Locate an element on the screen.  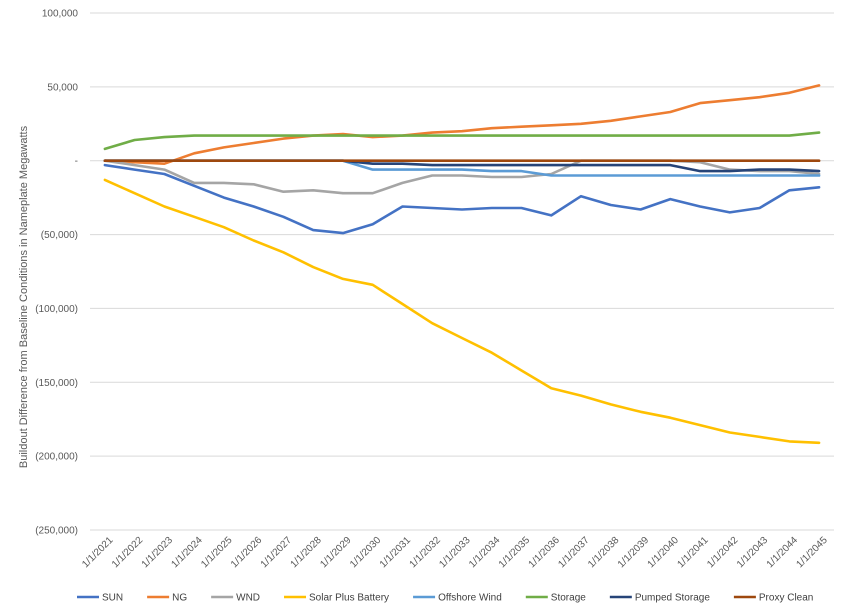
x-tick-label: 1/1/2029 is located at coordinates (336, 553).